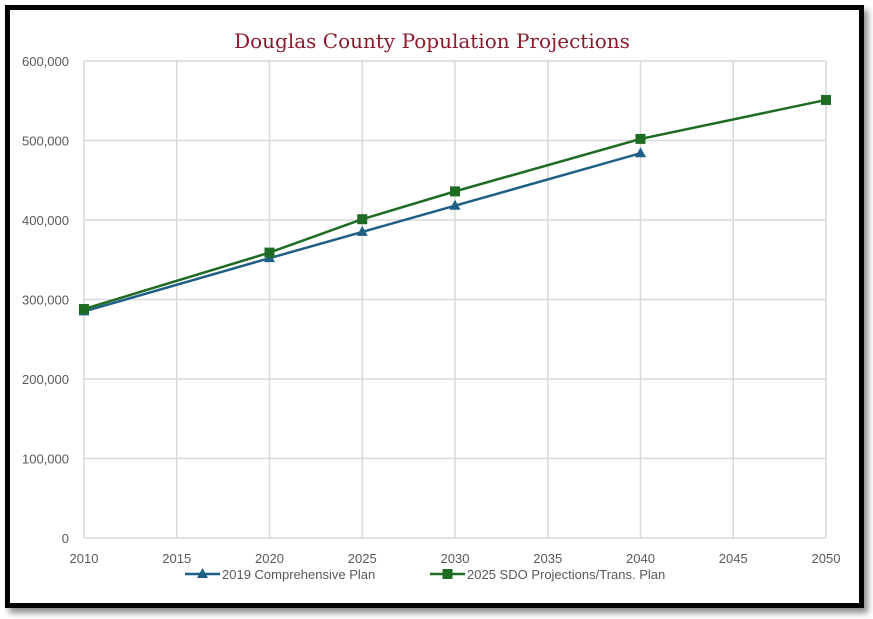  Describe the element at coordinates (45, 379) in the screenshot. I see `y-tick-label: 200,000` at that location.